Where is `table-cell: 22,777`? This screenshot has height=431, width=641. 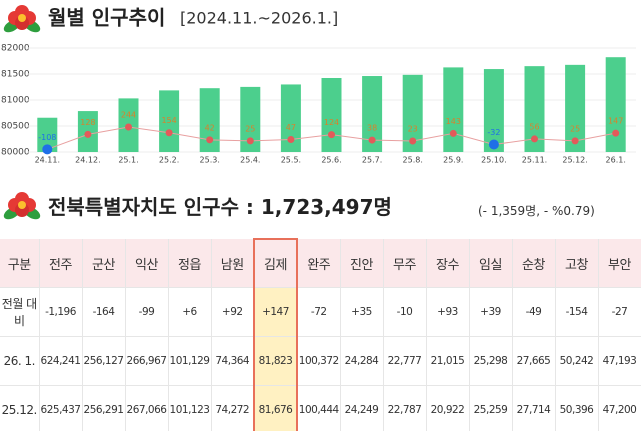
table-cell: 22,777 is located at coordinates (405, 361).